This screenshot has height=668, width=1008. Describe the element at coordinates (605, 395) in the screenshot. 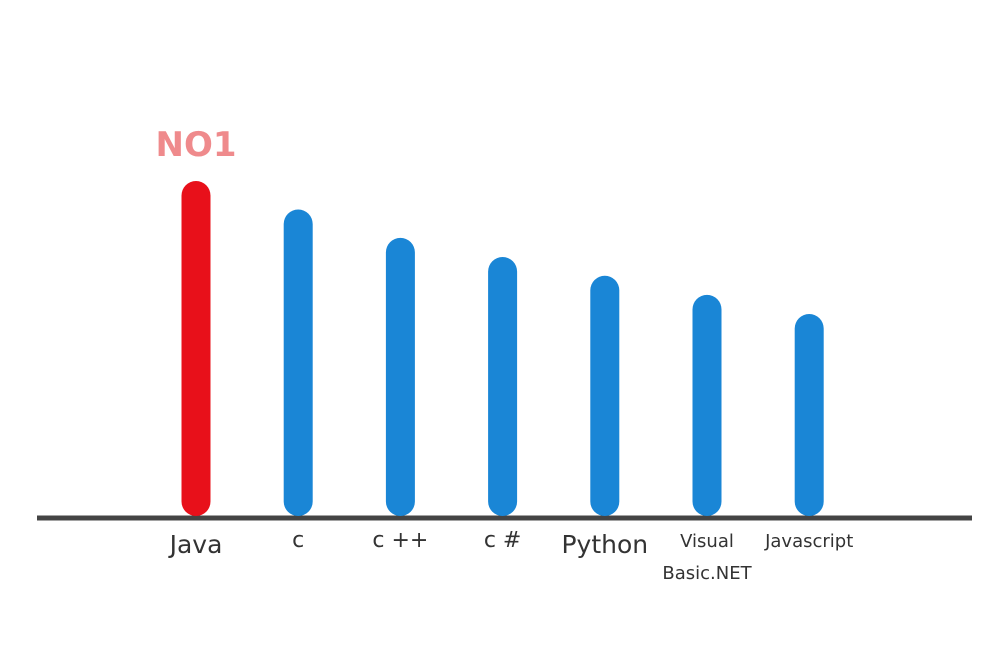

I see `bar-python` at that location.